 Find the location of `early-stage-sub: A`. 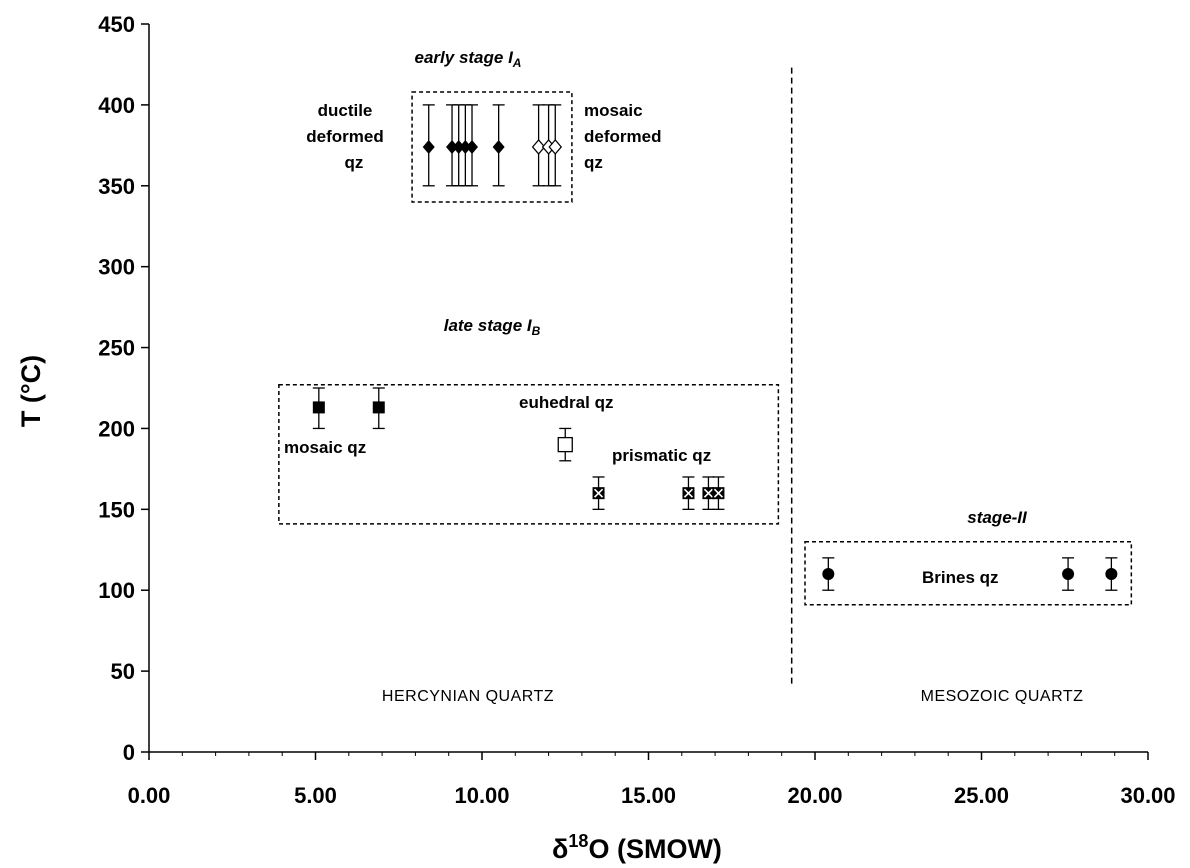

early-stage-sub: A is located at coordinates (517, 63).